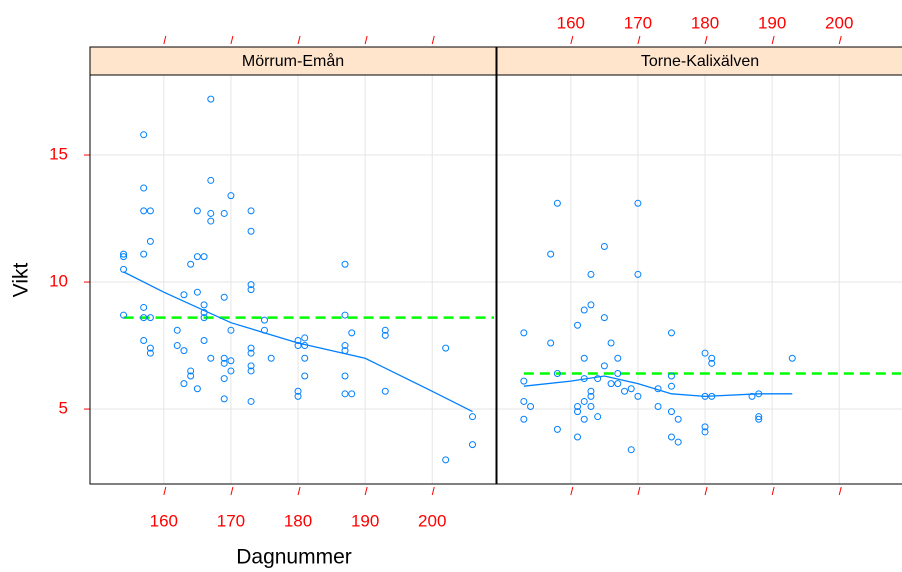 This screenshot has width=902, height=572. I want to click on y-tick-label: 10, so click(58, 281).